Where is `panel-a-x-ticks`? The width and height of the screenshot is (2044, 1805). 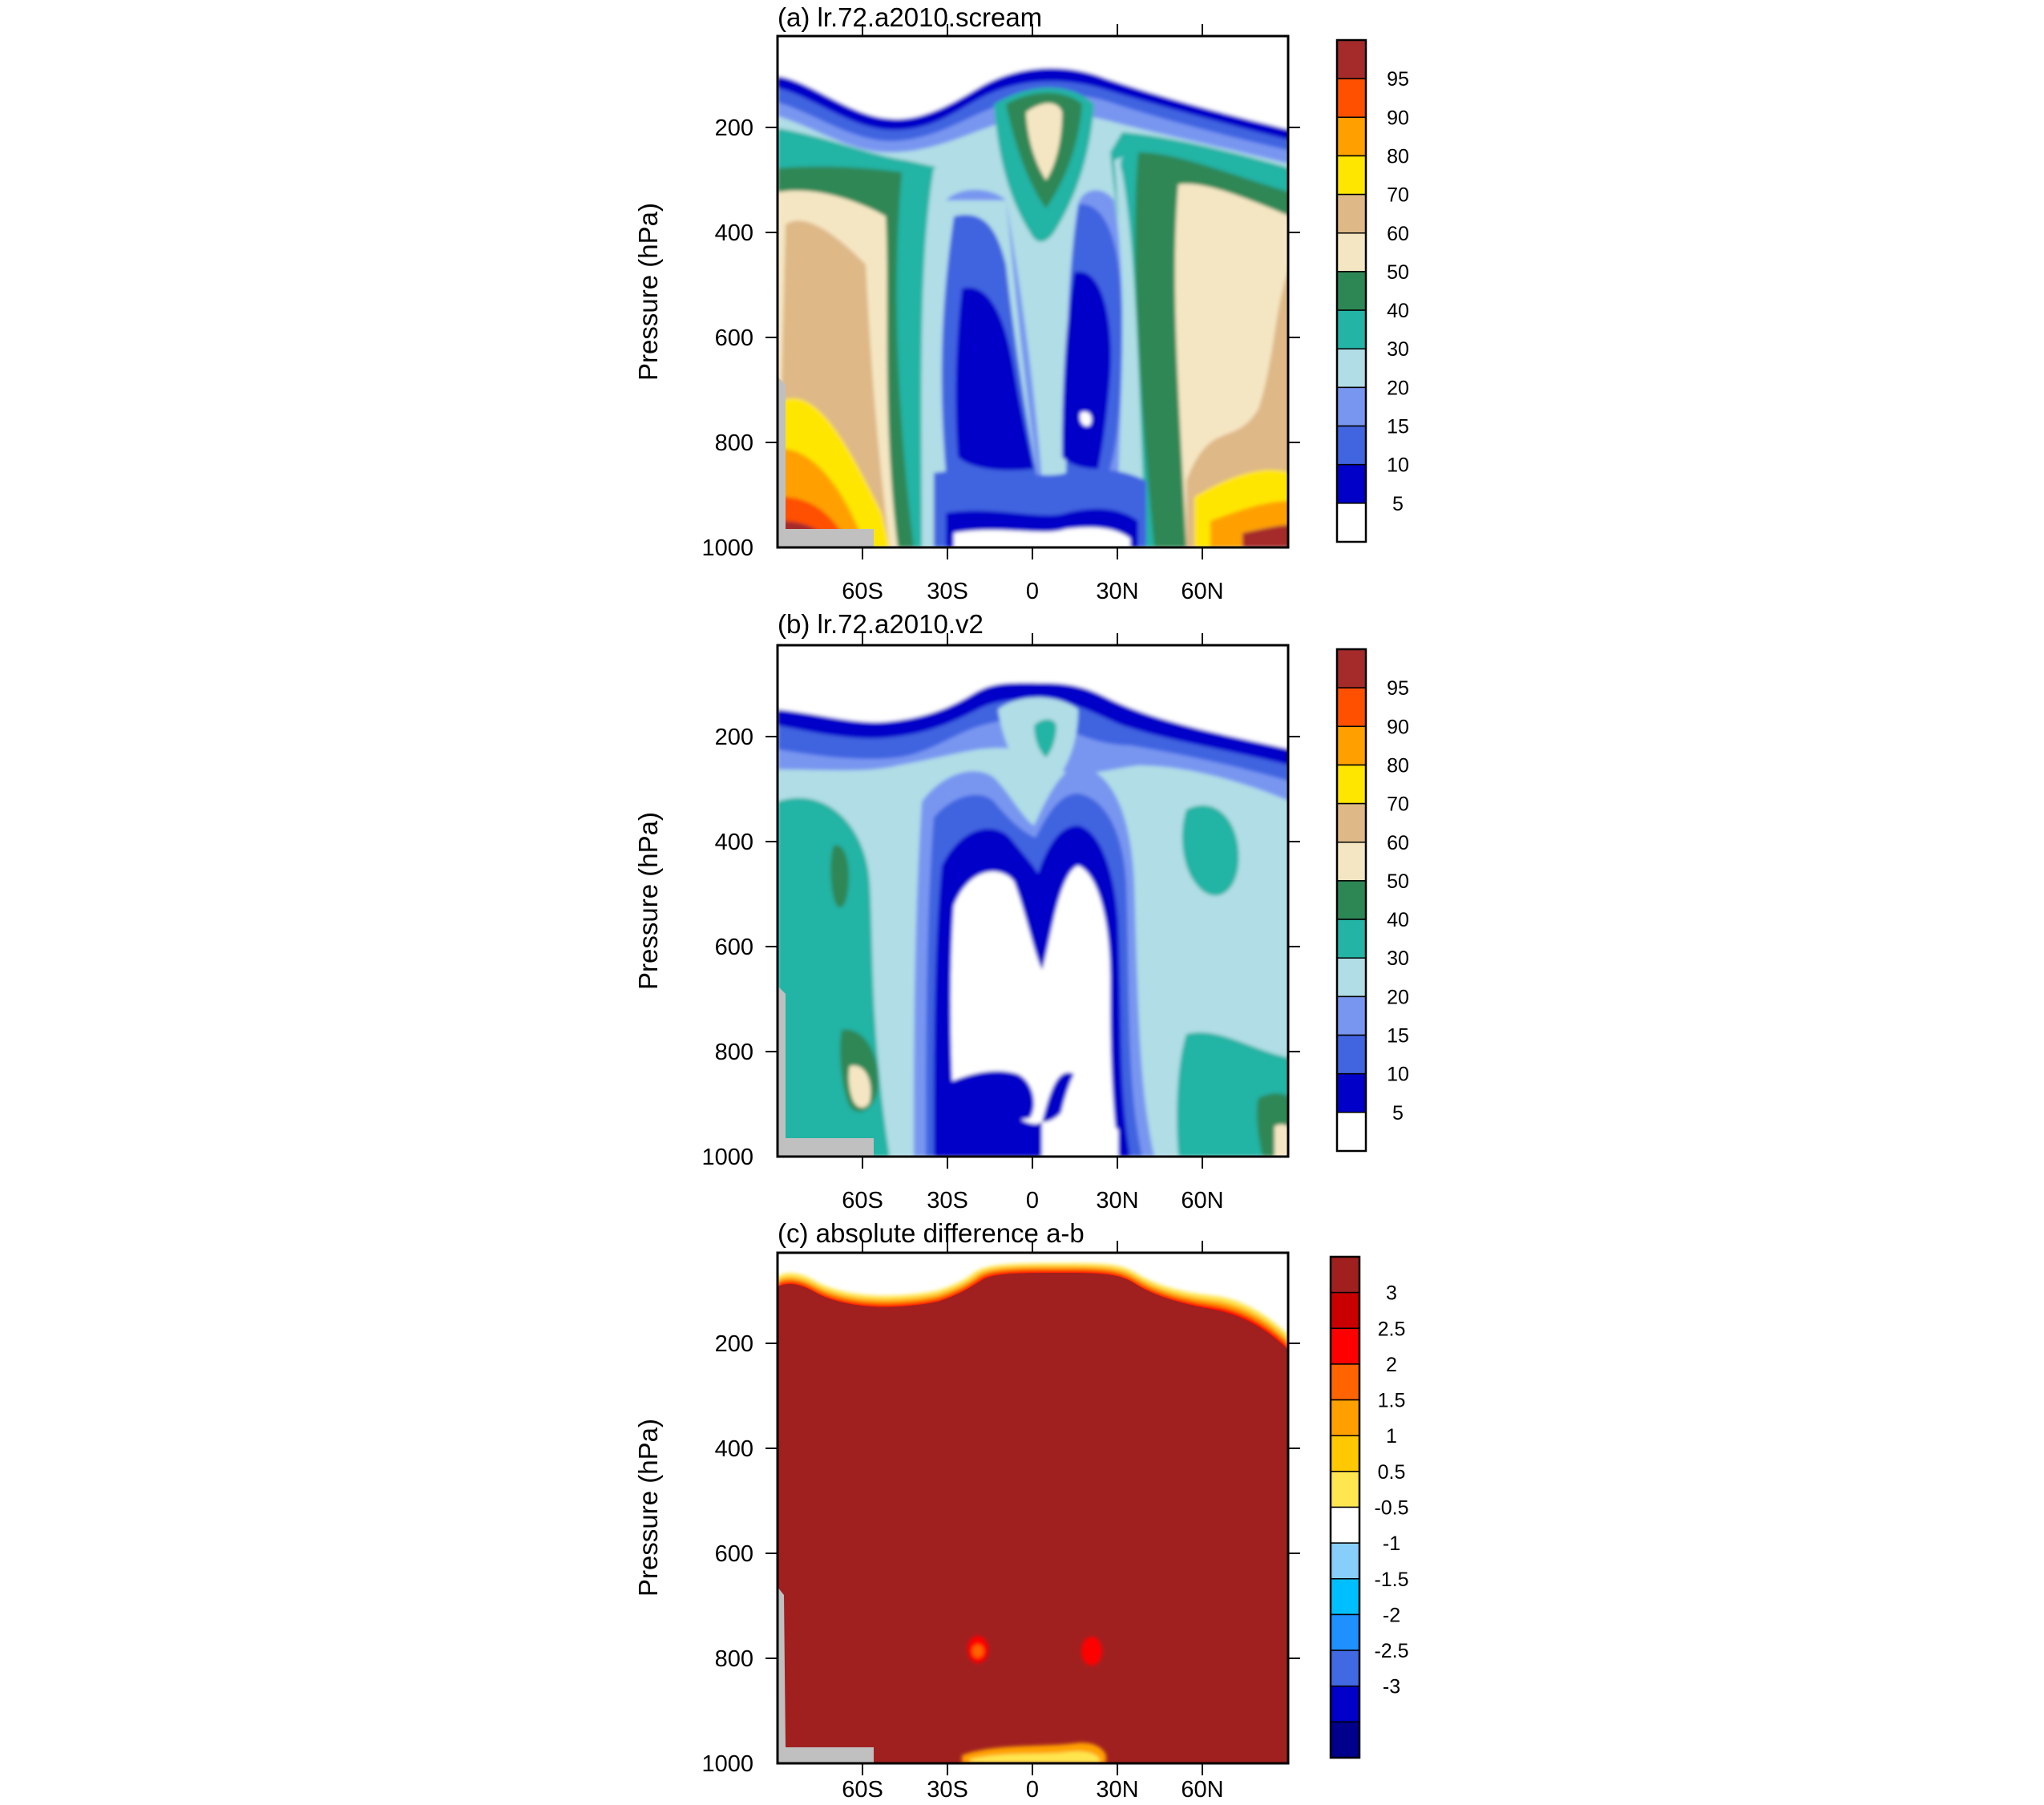 panel-a-x-ticks is located at coordinates (1032, 291).